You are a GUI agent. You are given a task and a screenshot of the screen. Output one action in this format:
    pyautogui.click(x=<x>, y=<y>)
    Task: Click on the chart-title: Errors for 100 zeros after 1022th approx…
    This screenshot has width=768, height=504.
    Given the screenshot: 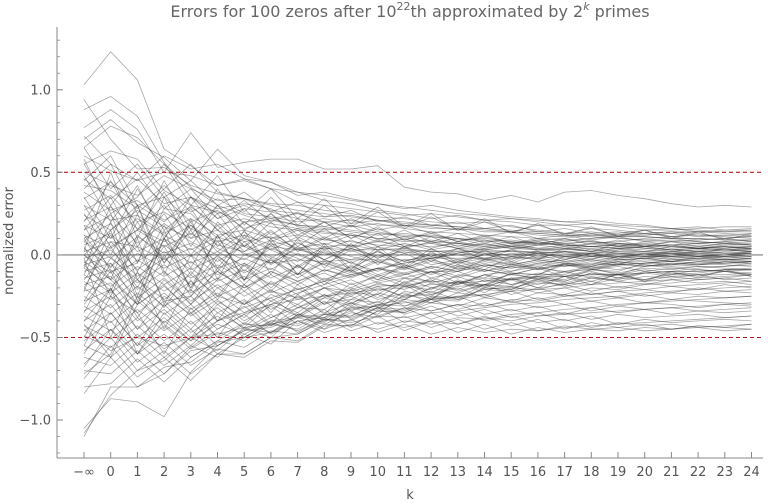 What is the action you would take?
    pyautogui.click(x=409, y=10)
    